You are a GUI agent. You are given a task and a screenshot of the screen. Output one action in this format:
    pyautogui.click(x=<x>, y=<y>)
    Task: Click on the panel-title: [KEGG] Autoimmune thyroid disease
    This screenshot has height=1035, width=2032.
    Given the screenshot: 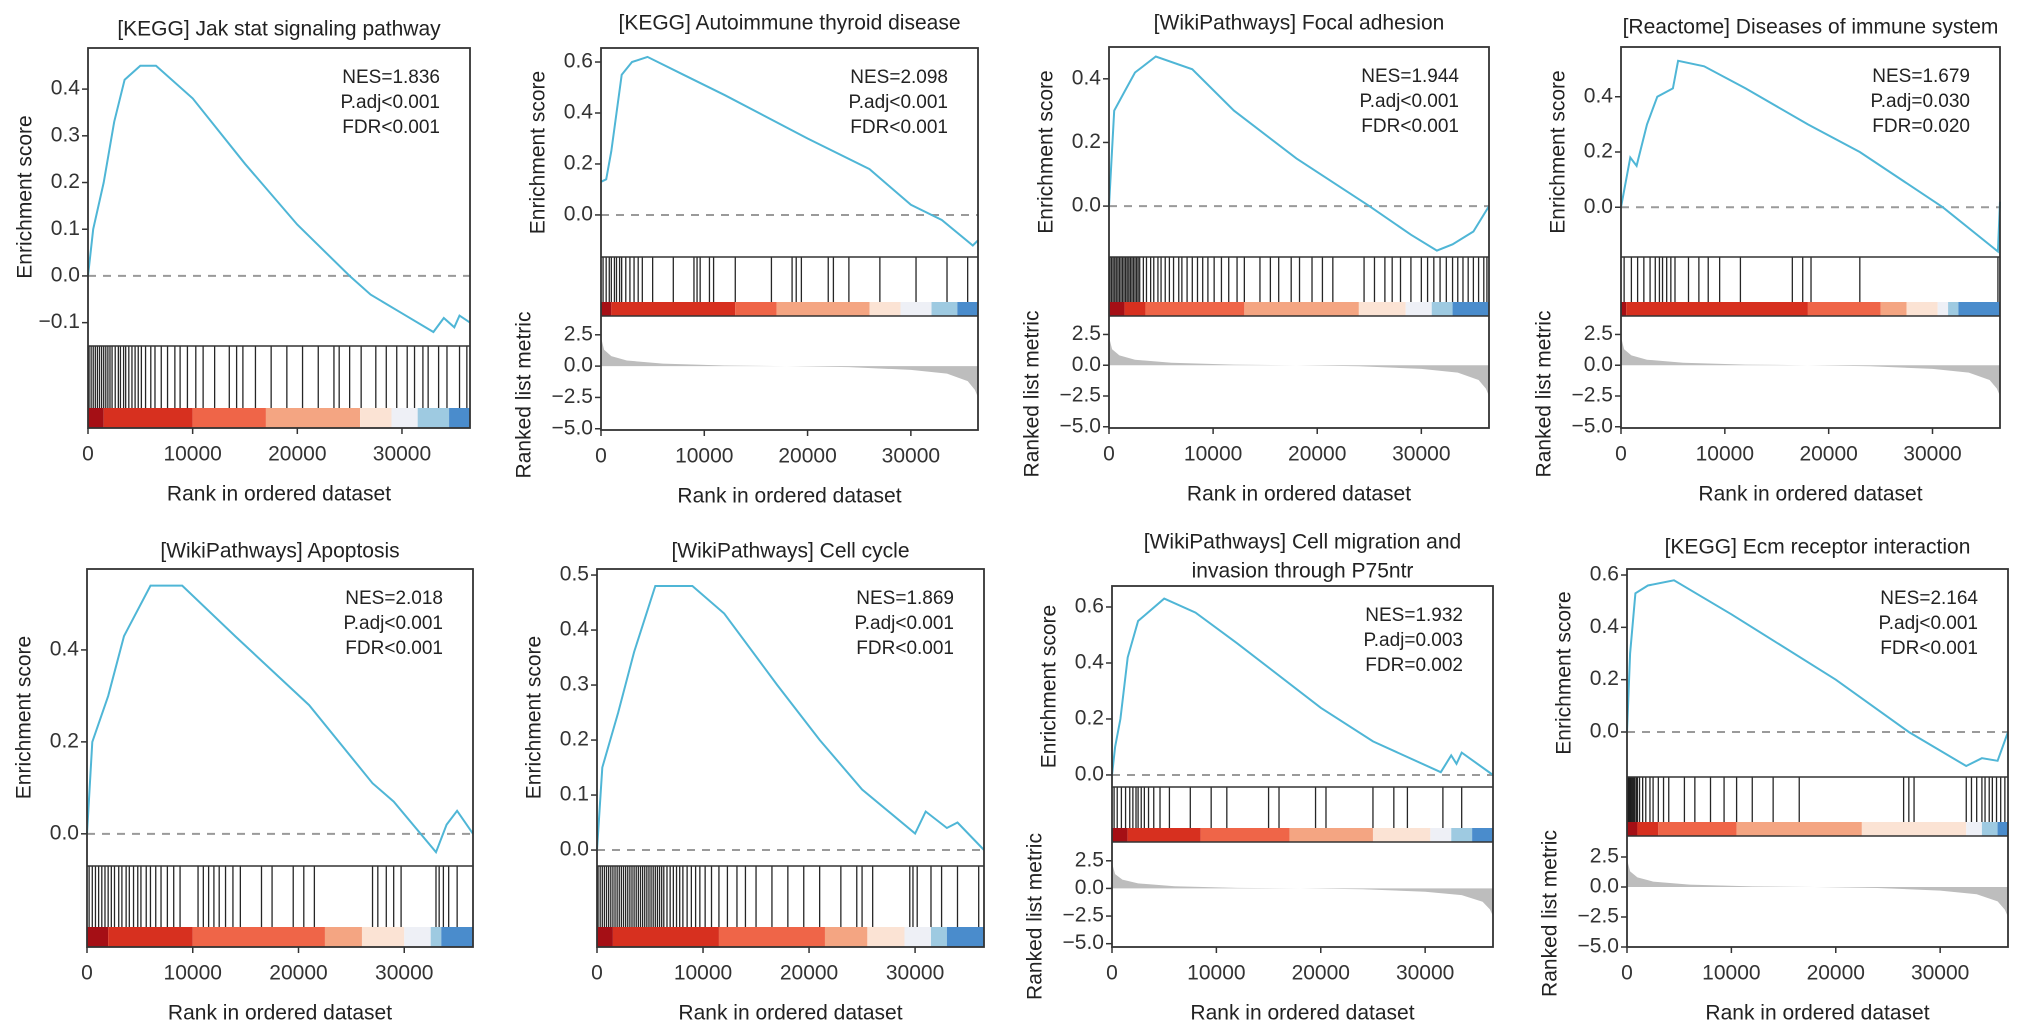 What is the action you would take?
    pyautogui.click(x=790, y=23)
    